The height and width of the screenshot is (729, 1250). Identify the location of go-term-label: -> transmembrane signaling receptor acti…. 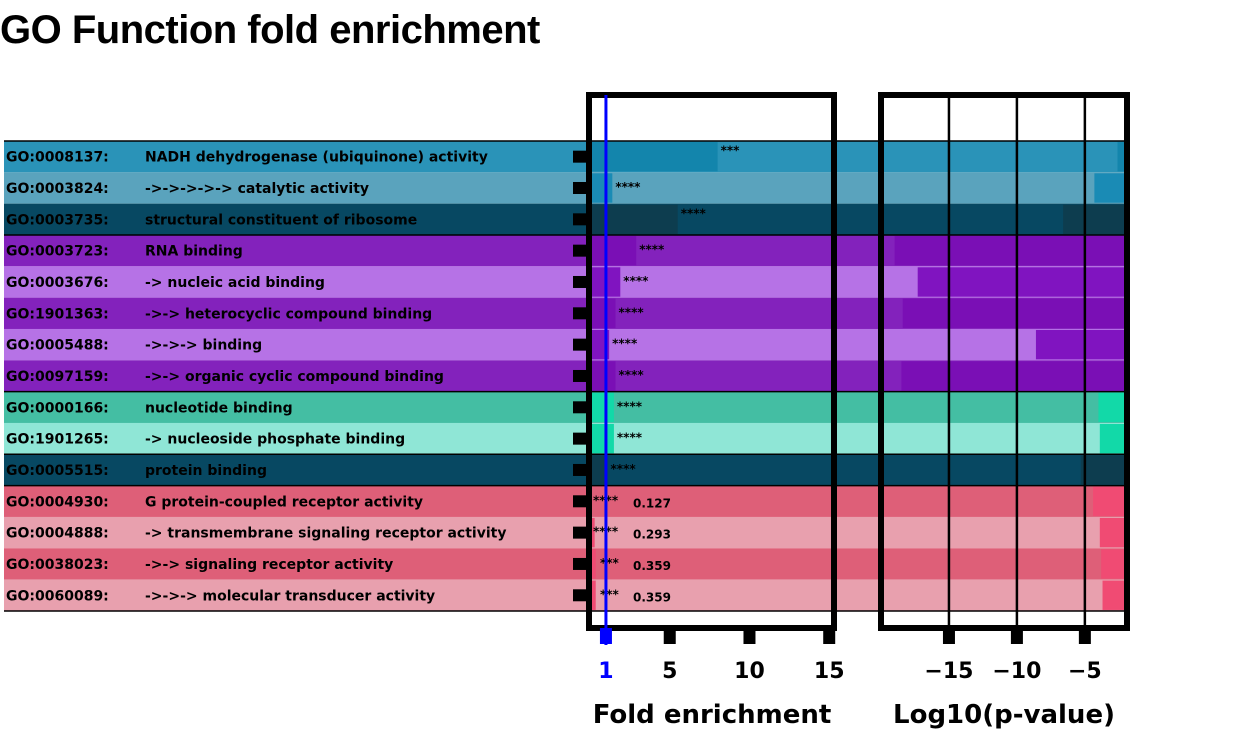
(325, 534).